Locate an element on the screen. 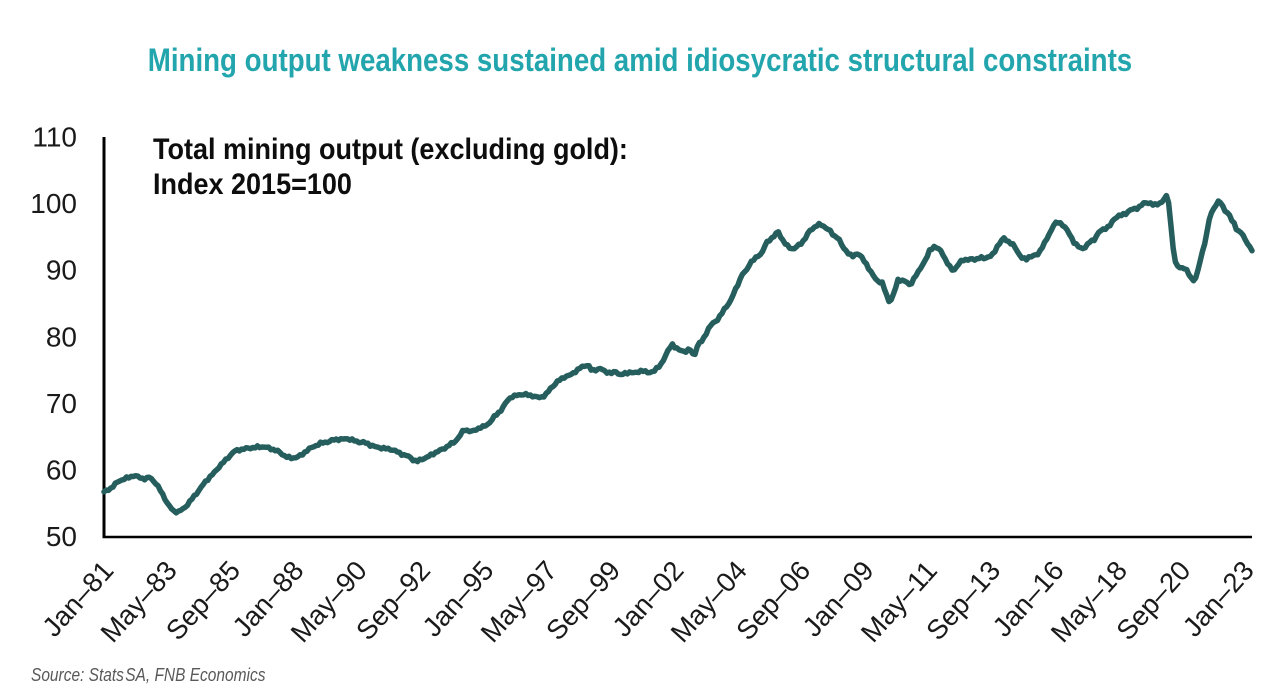  svg-text: 70 is located at coordinates (61, 403).